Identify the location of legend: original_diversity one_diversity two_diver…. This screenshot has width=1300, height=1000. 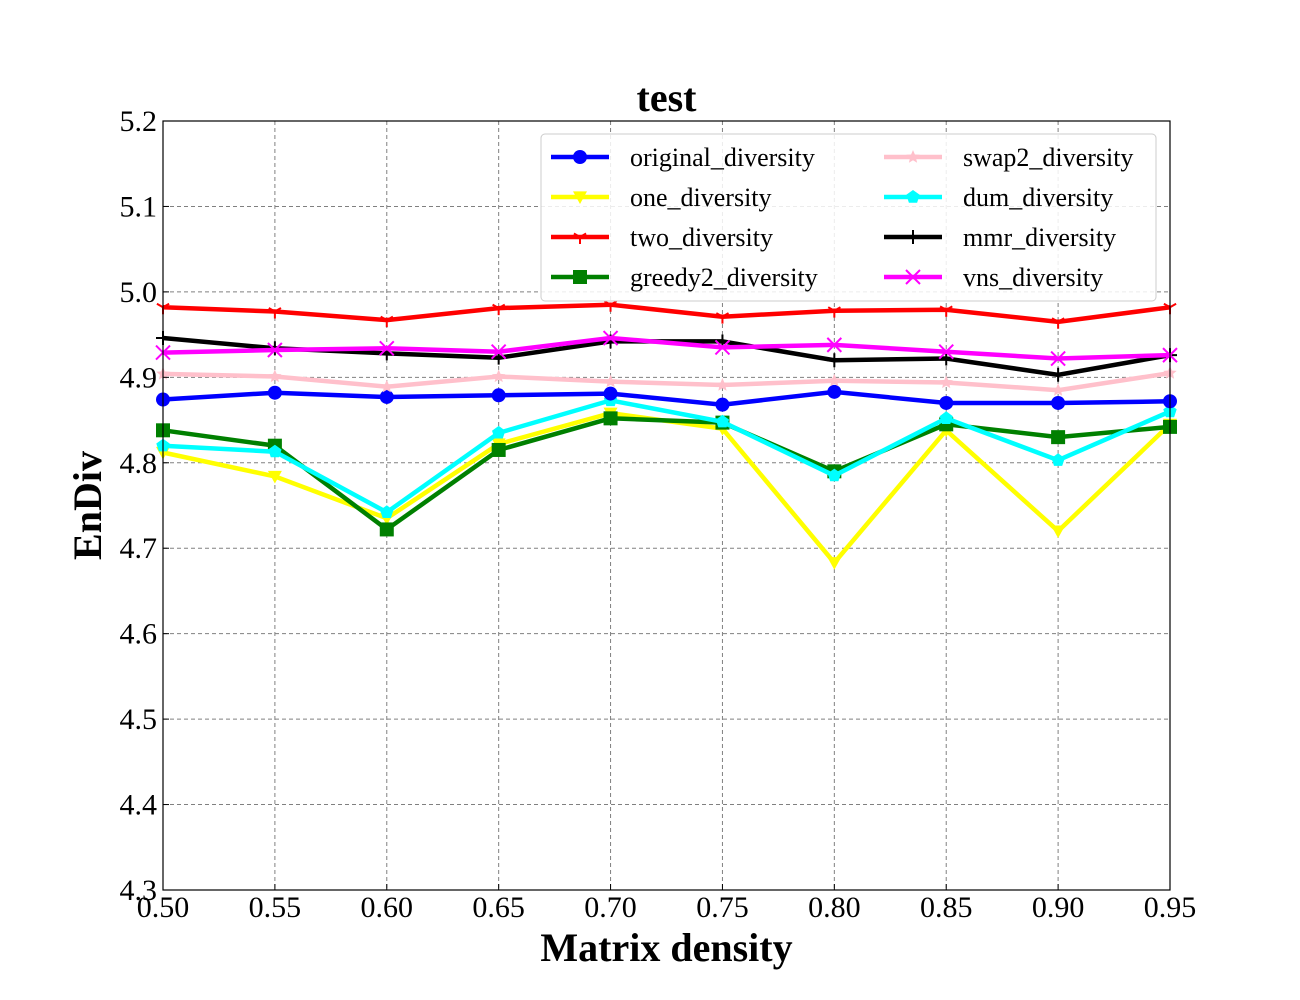
(848, 217).